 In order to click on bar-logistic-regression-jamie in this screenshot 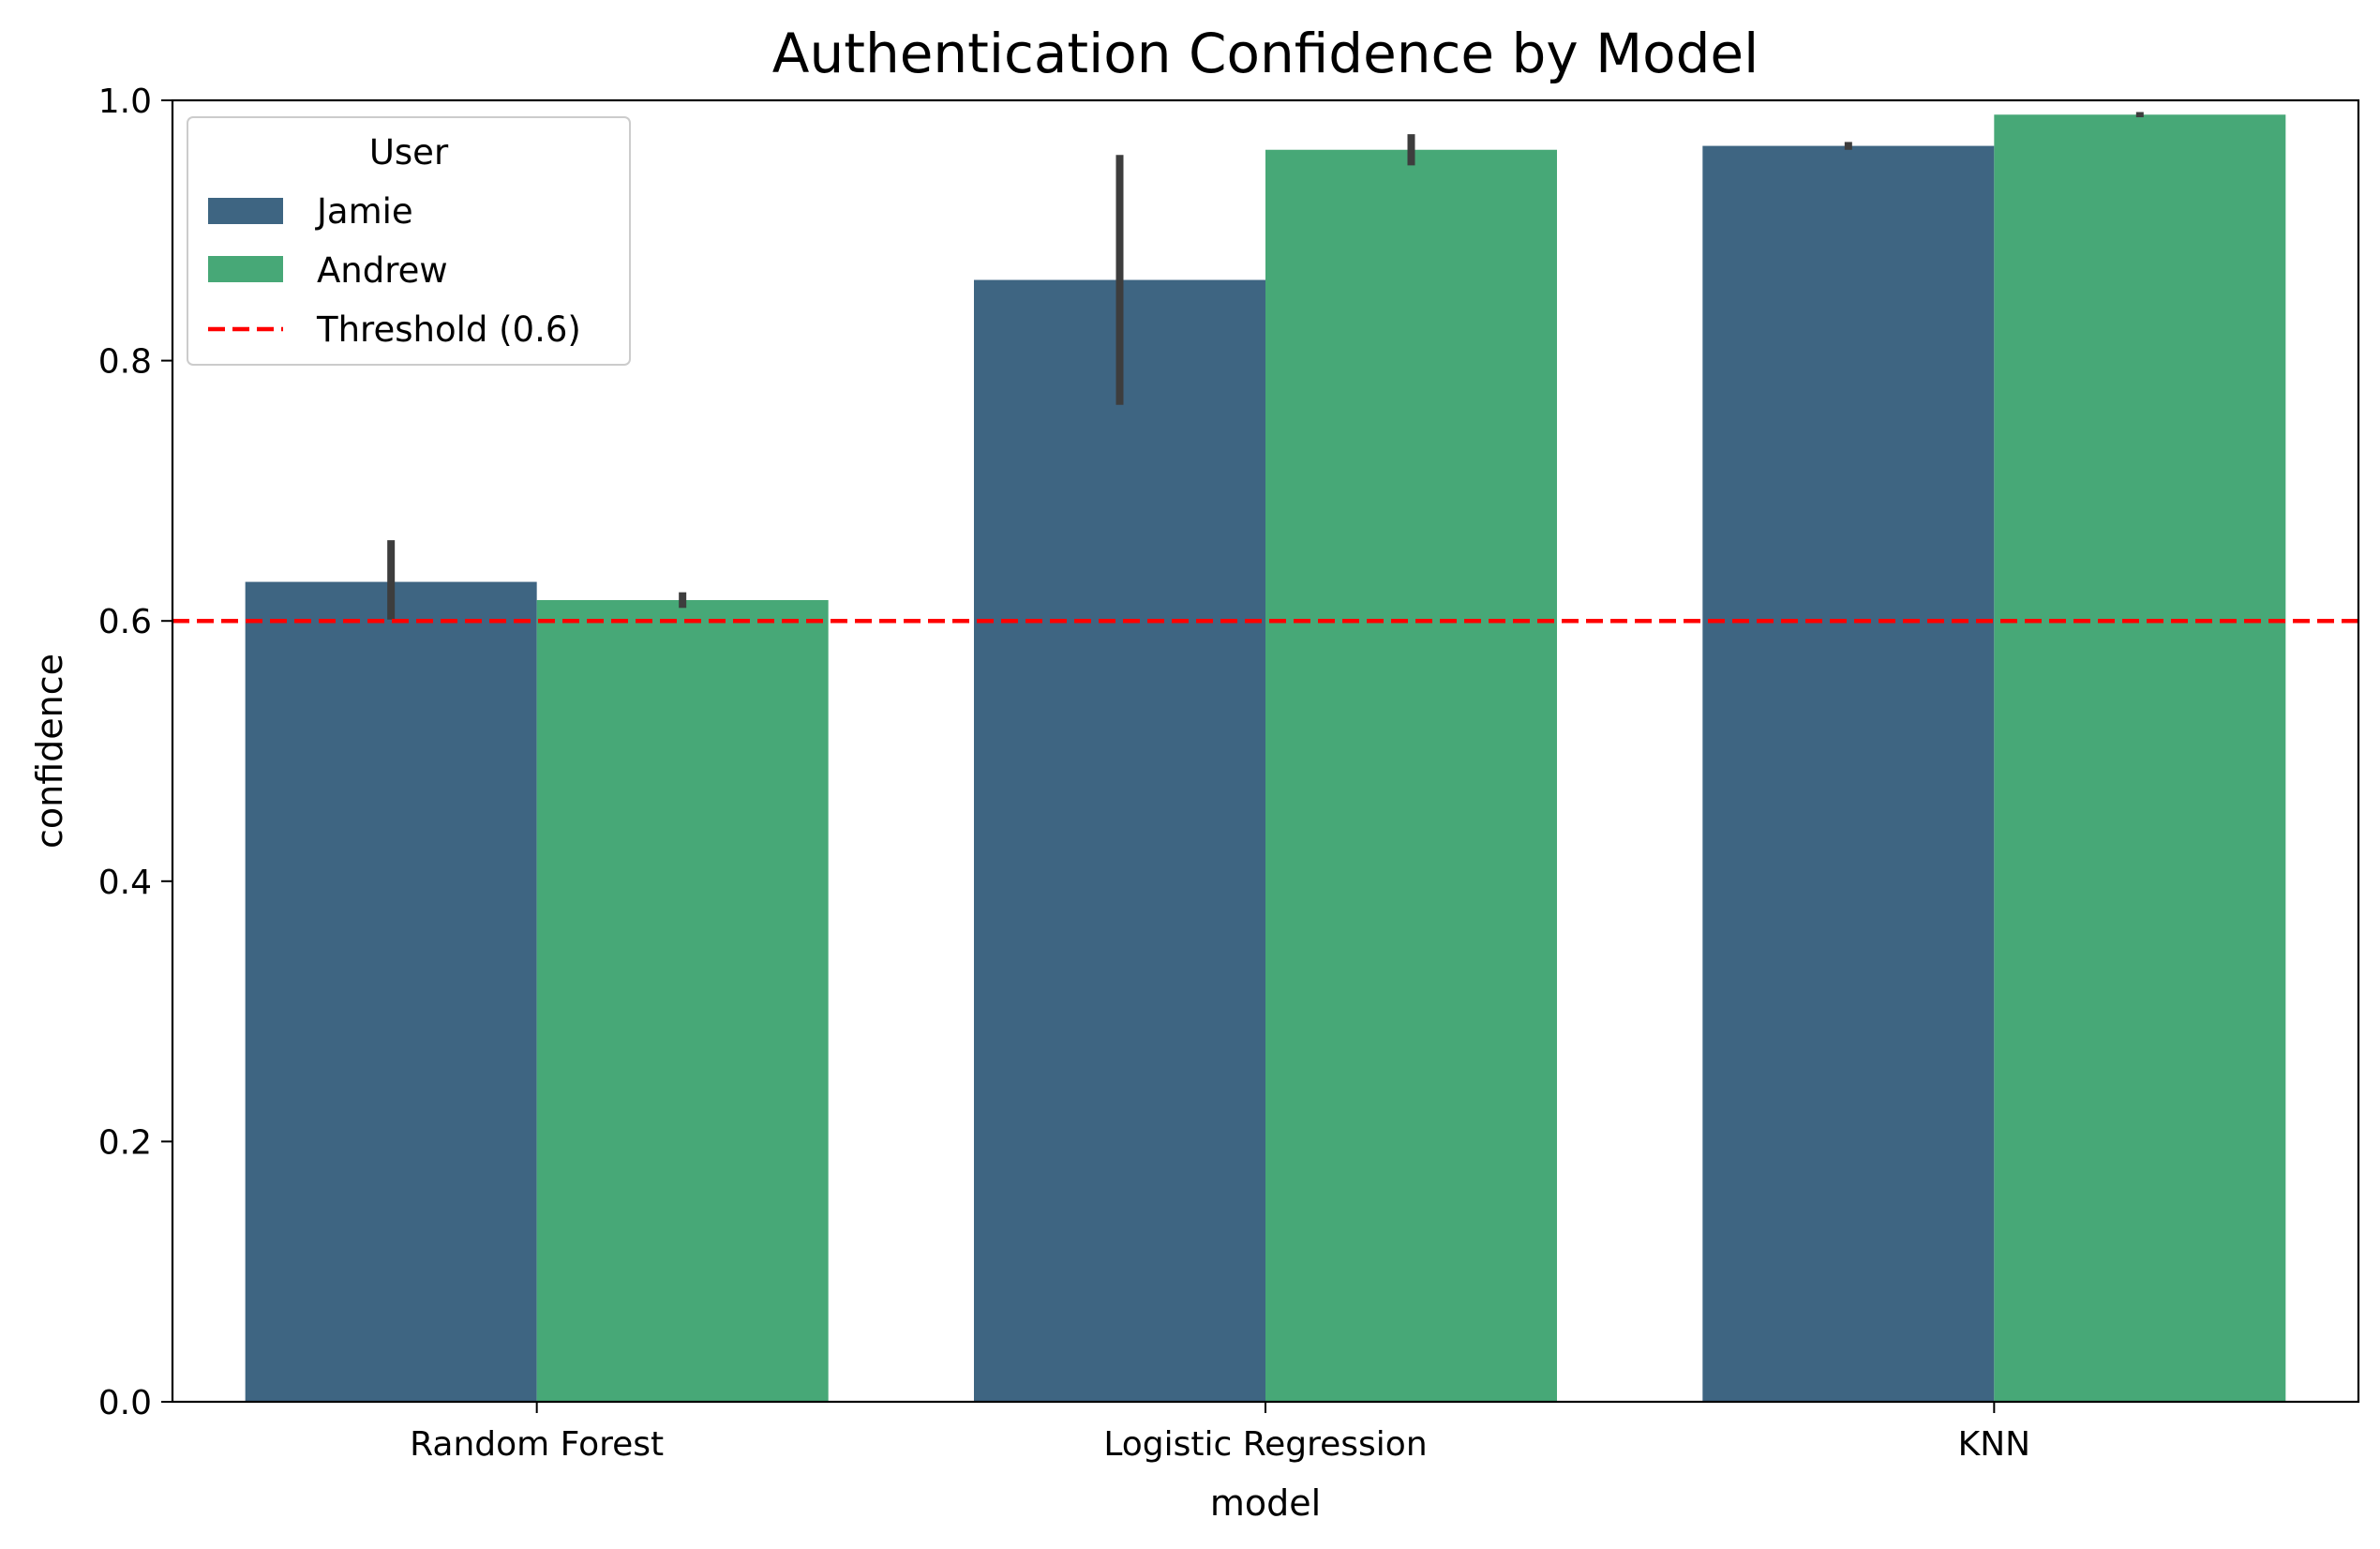, I will do `click(1119, 841)`.